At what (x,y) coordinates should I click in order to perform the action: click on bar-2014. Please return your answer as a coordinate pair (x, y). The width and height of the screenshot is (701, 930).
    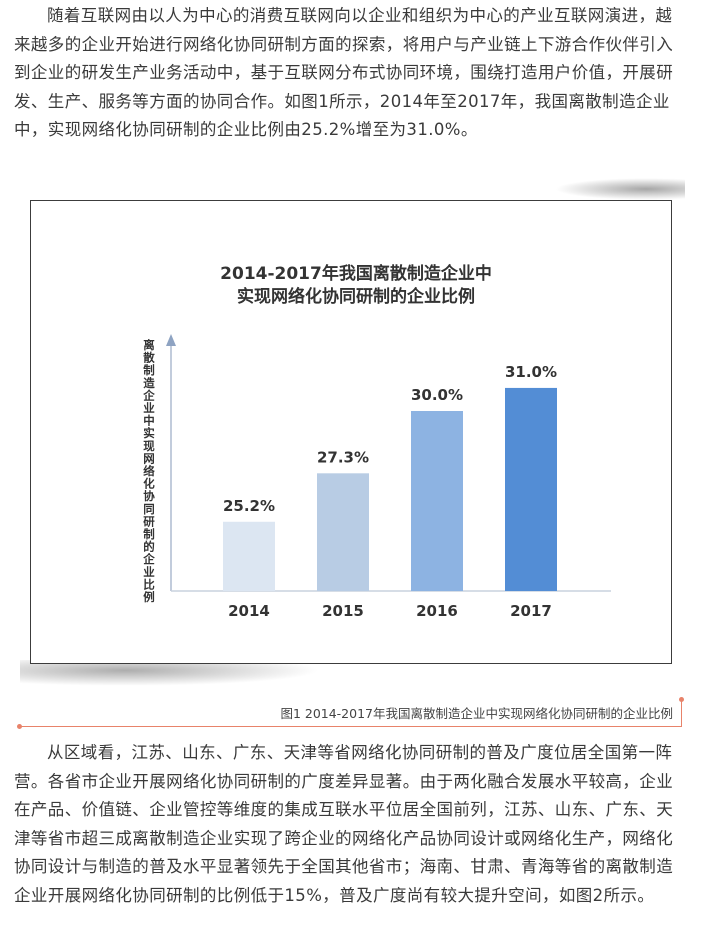
    Looking at the image, I should click on (249, 556).